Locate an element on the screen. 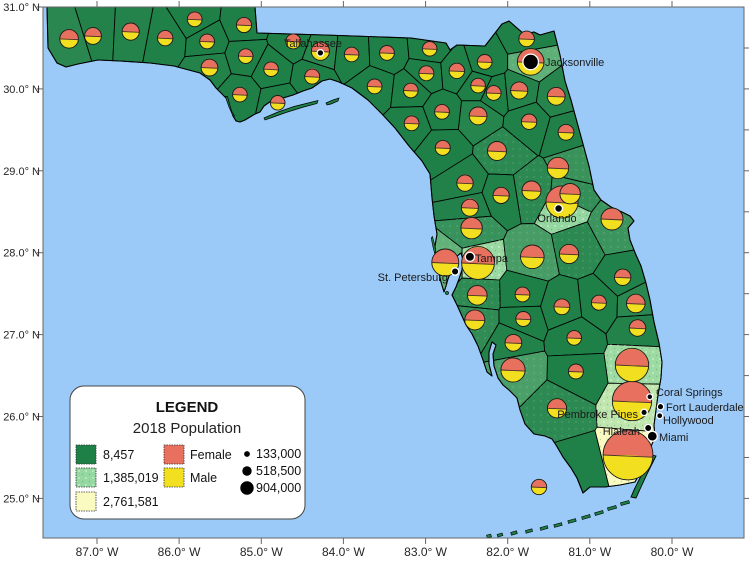 The width and height of the screenshot is (750, 568). svg-text: 84.0° W is located at coordinates (343, 552).